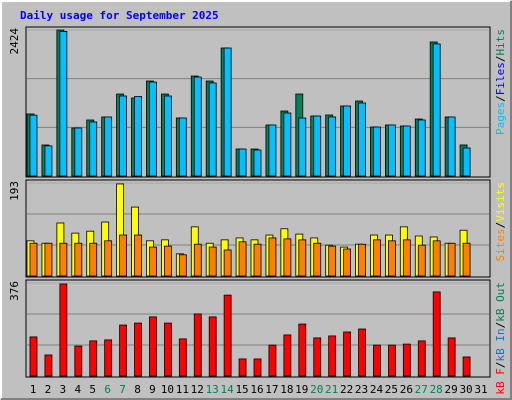 The image size is (512, 400). Describe the element at coordinates (241, 389) in the screenshot. I see `x-tick-label: 15` at that location.